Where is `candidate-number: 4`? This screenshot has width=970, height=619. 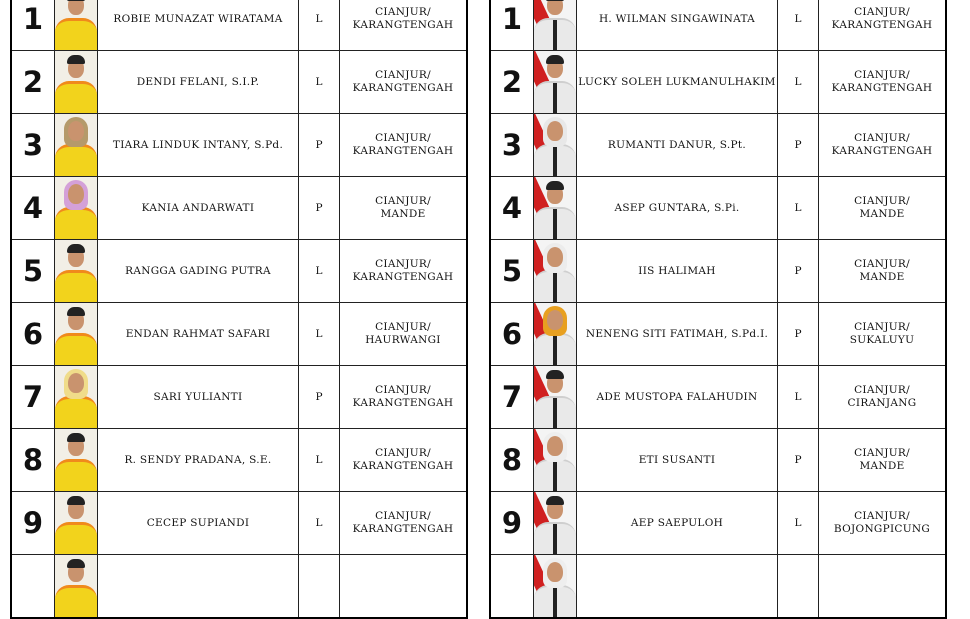 candidate-number: 4 is located at coordinates (32, 208).